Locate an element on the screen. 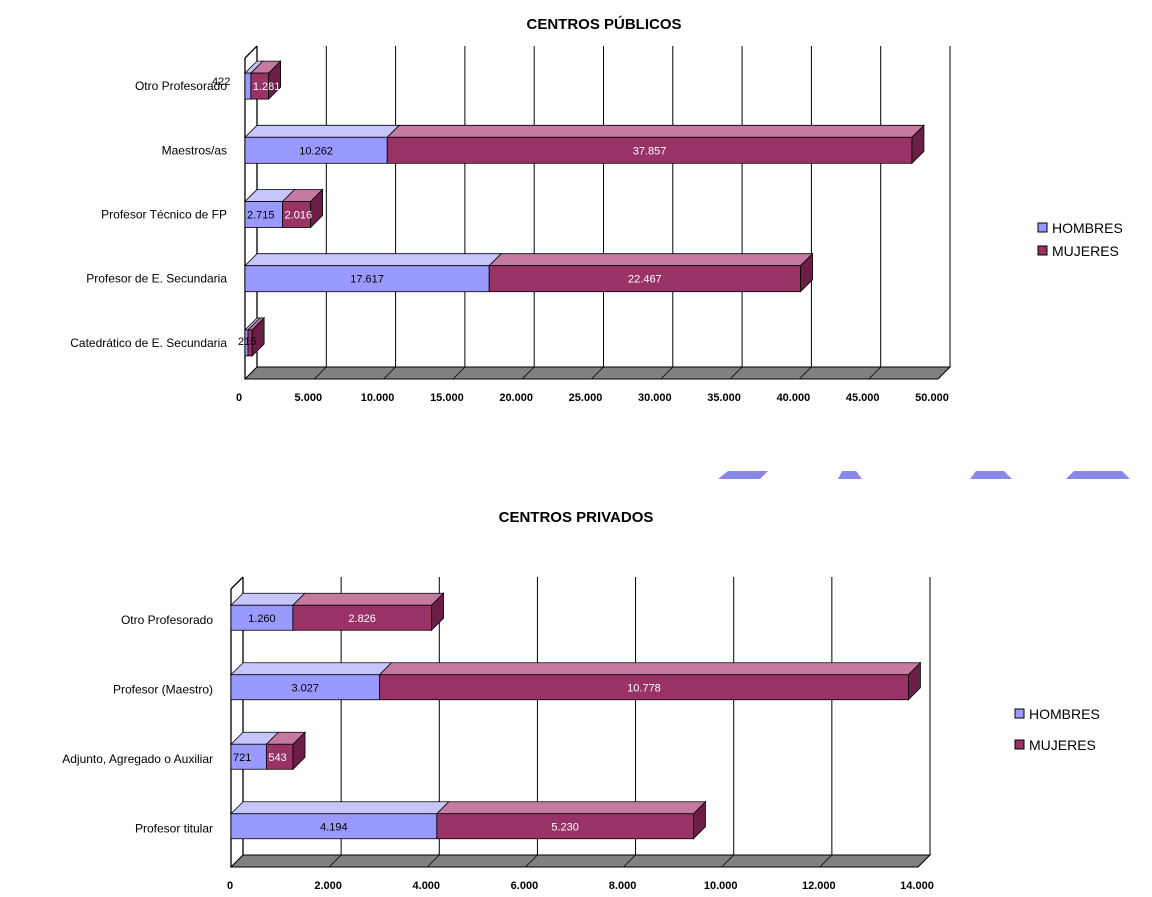 The height and width of the screenshot is (897, 1152). x-tick-label: 30.000 is located at coordinates (655, 398).